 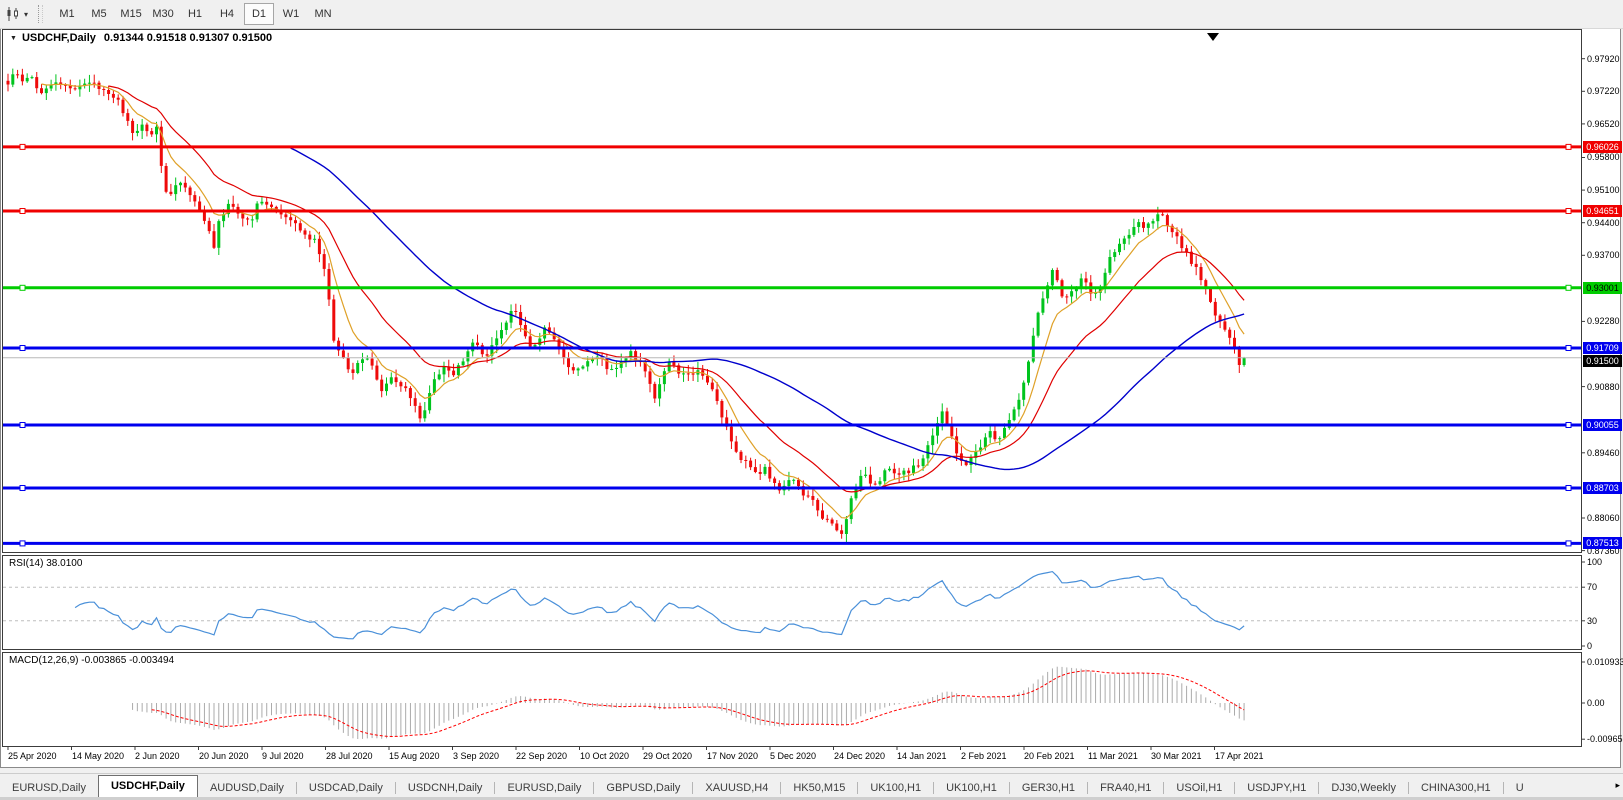 I want to click on price-tick-label: 0.88060, so click(x=1603, y=518).